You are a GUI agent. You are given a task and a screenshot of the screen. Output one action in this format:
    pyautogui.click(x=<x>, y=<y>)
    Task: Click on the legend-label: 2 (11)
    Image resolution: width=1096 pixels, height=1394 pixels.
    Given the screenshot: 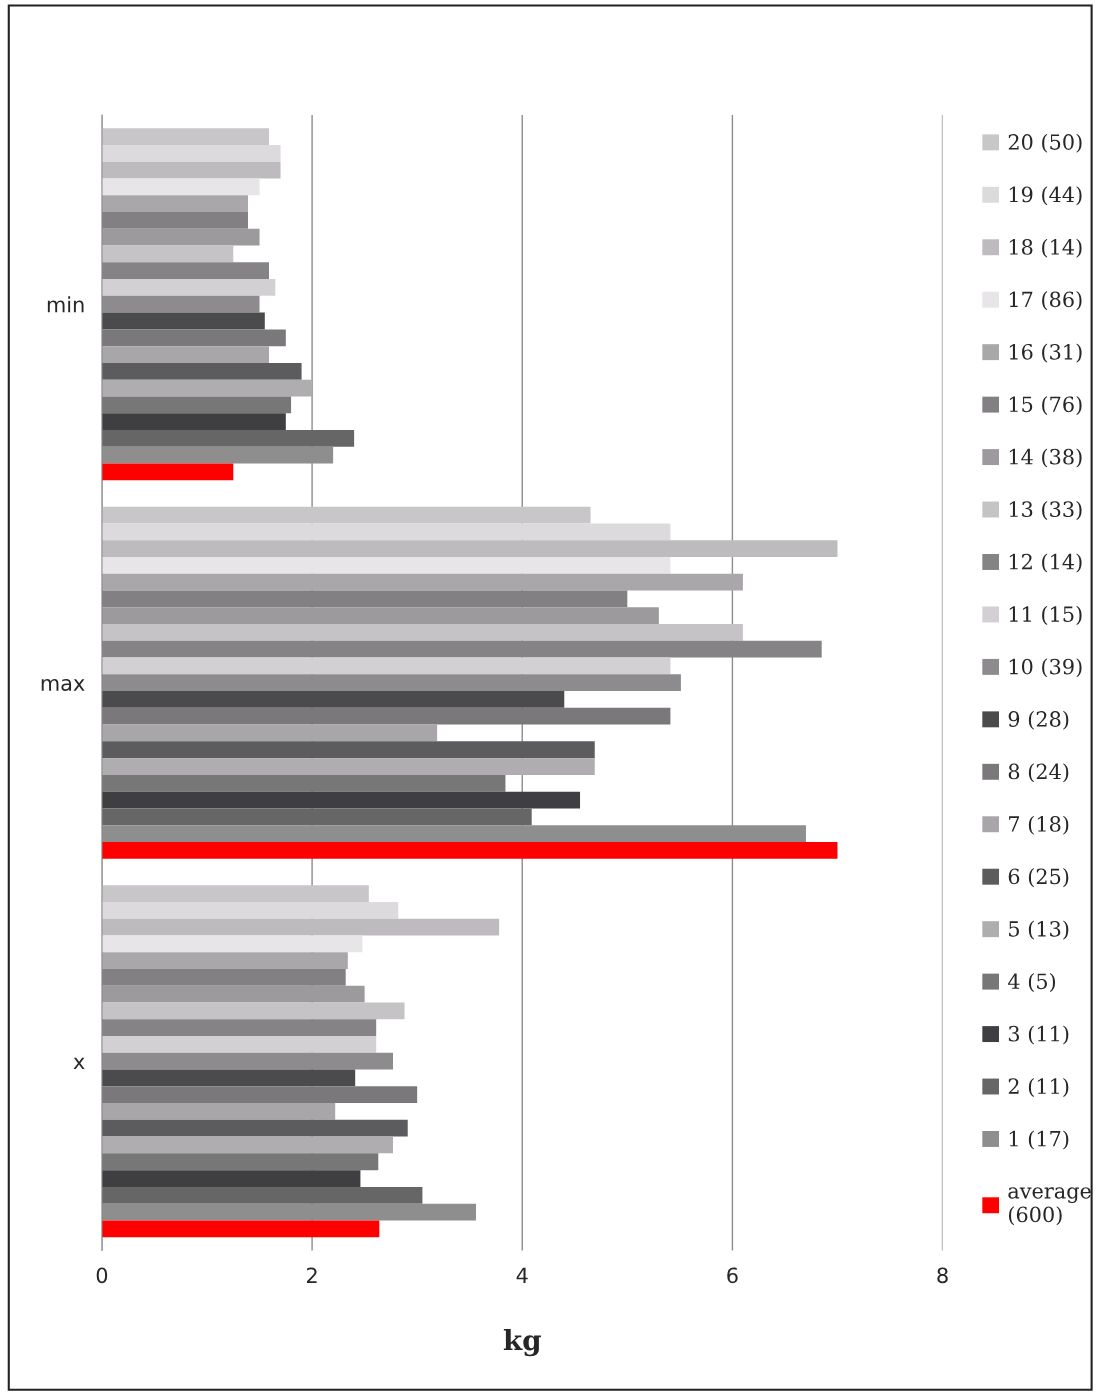 What is the action you would take?
    pyautogui.click(x=1038, y=1087)
    